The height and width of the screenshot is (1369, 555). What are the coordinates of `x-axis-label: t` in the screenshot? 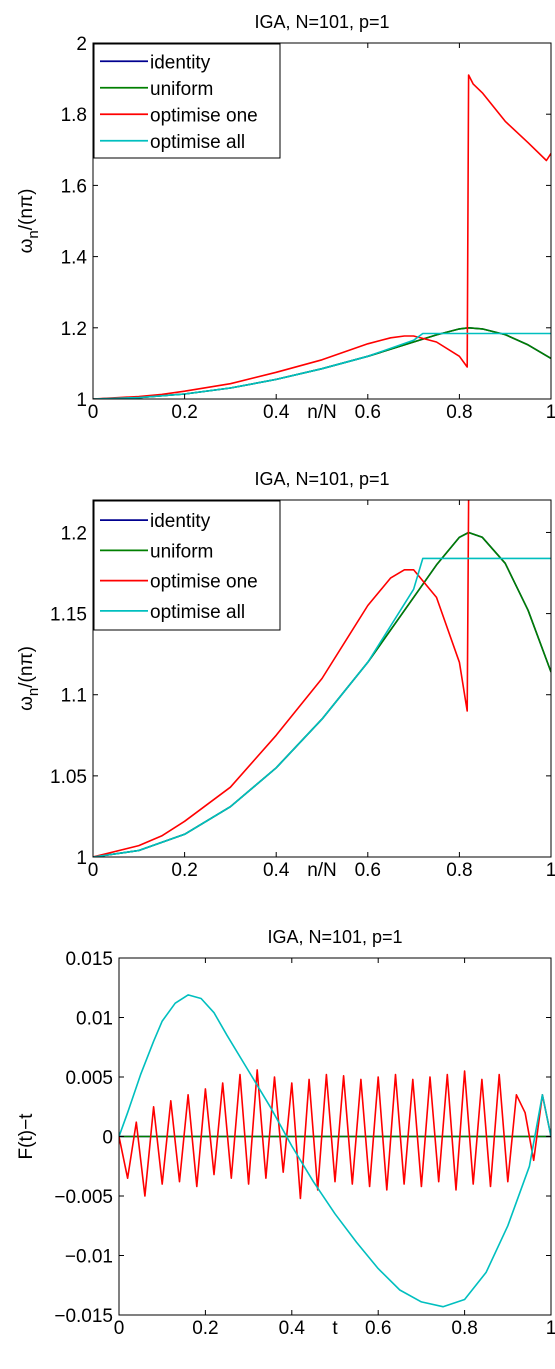 It's located at (335, 1328).